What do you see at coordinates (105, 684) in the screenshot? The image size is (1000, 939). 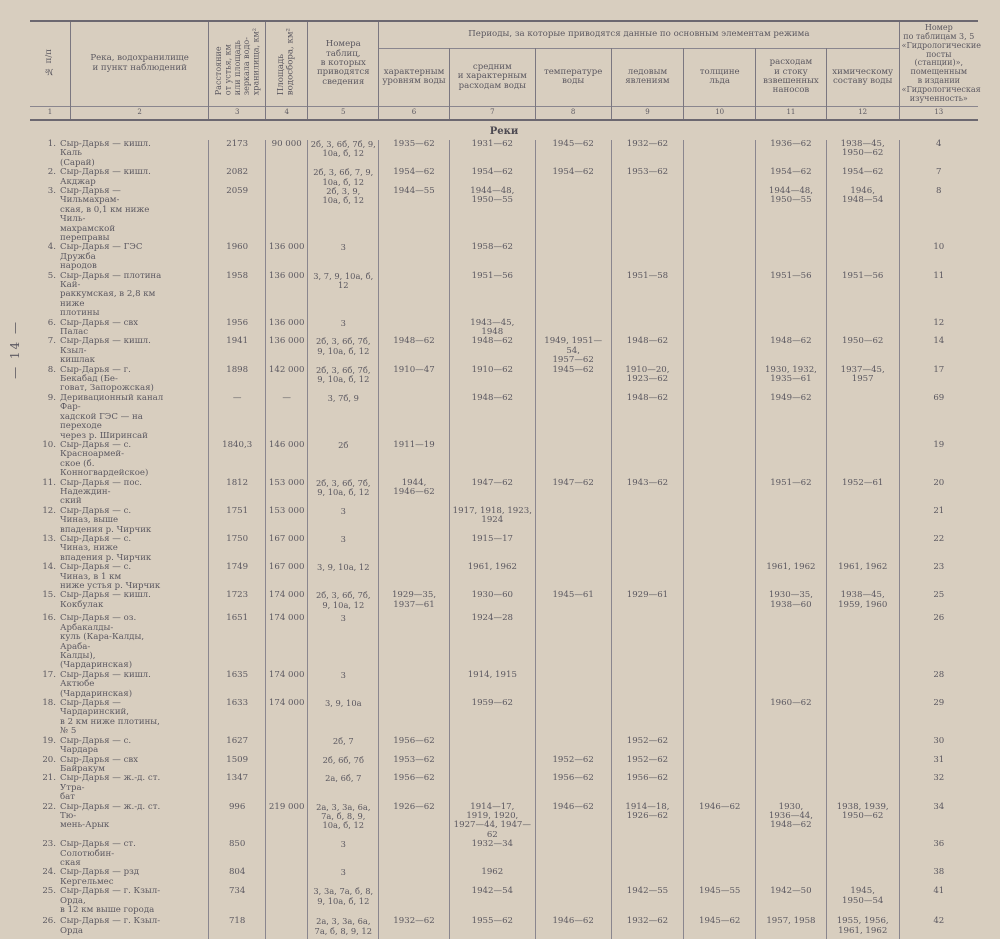 I see `river-point-name: Сыр-Дарья — кишл. Актюбе (Чардаринская)` at bounding box center [105, 684].